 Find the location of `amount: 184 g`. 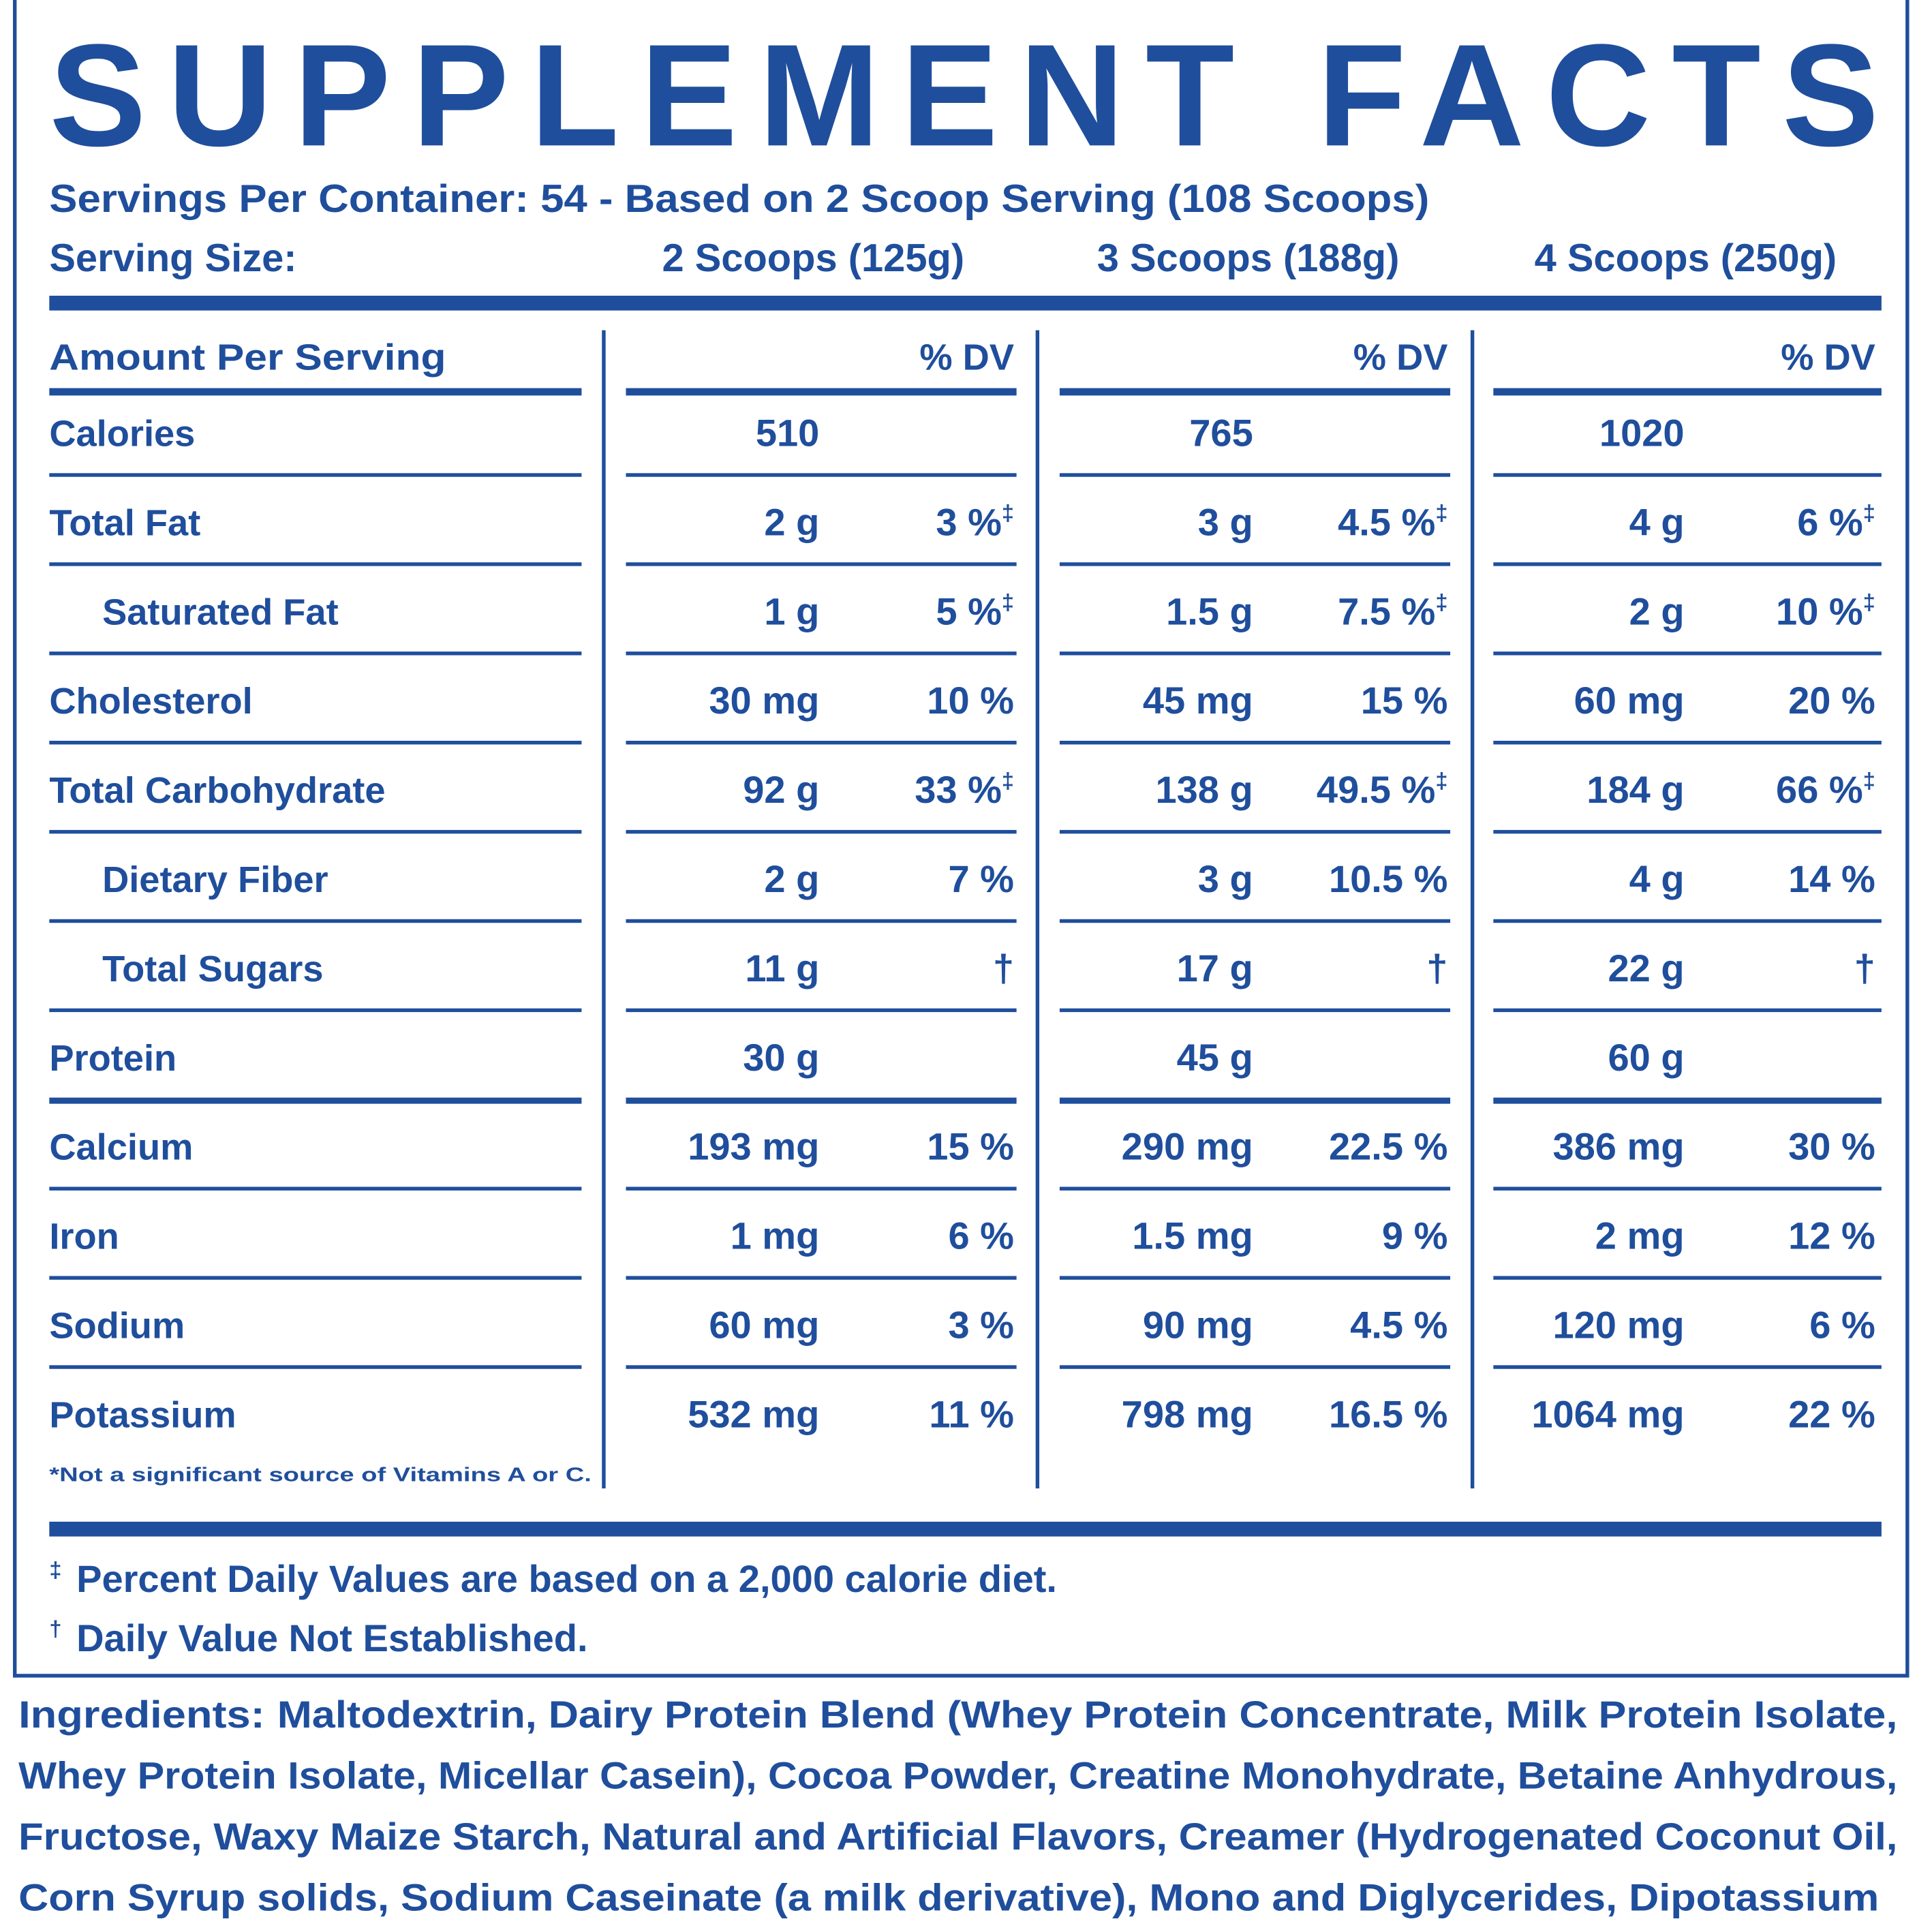

amount: 184 g is located at coordinates (1635, 789).